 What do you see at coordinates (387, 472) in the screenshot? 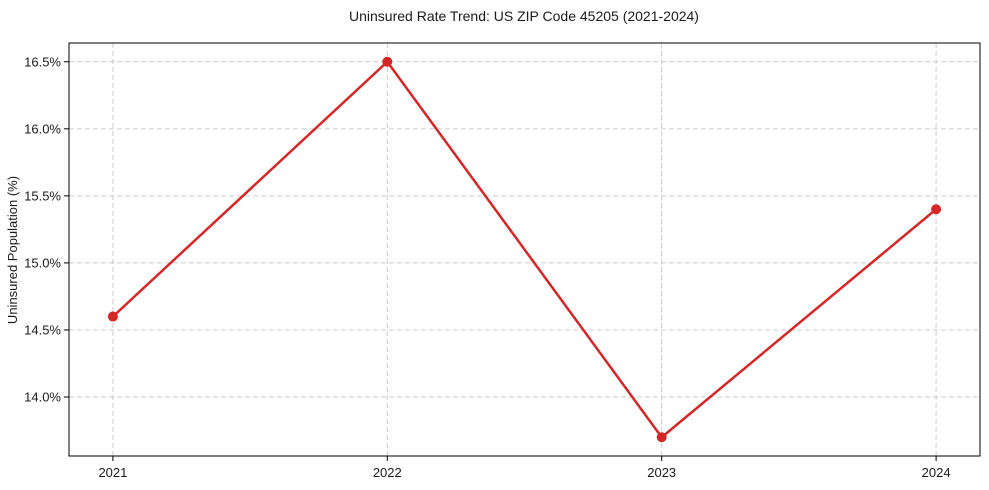
I see `x-tick-label: 2022` at bounding box center [387, 472].